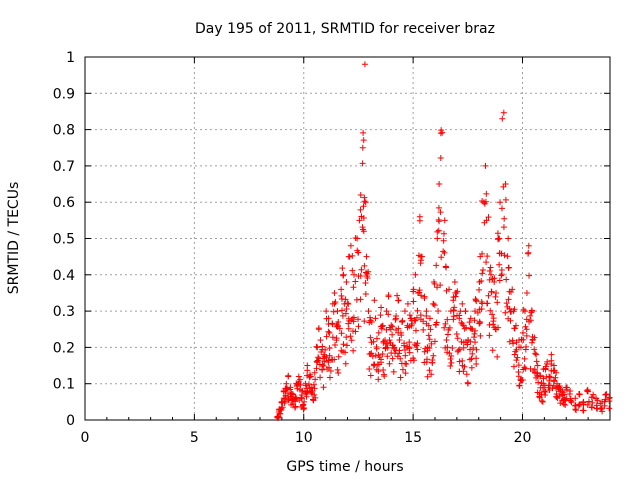 This screenshot has height=480, width=640. I want to click on x-tick-labels: 0 5 10 15 20, so click(306, 438).